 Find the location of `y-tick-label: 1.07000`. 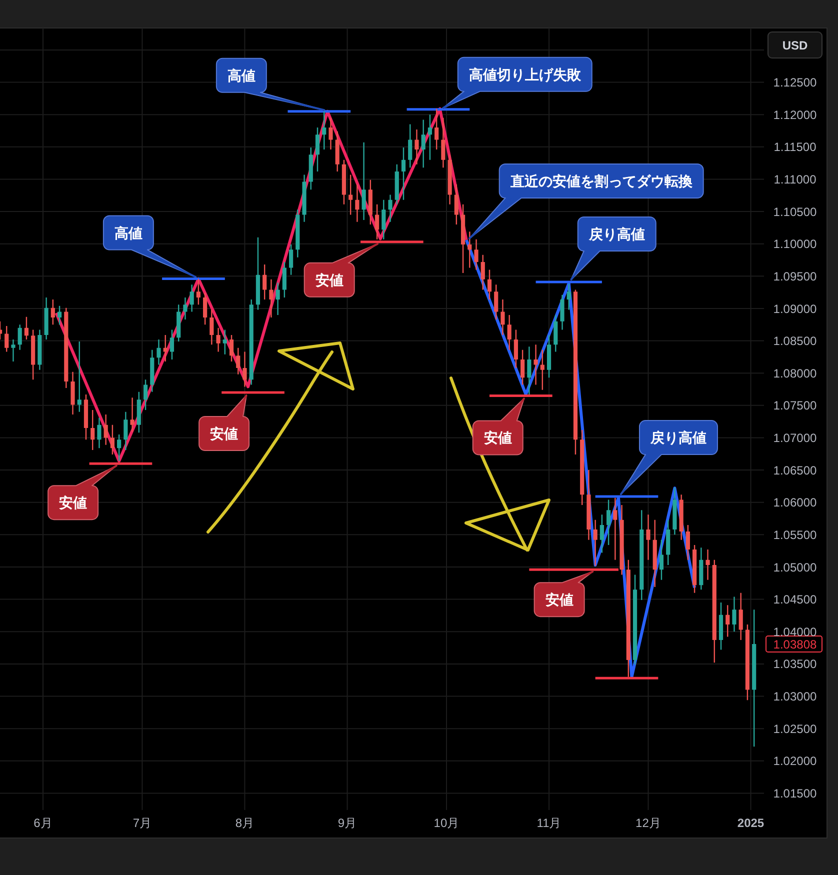

y-tick-label: 1.07000 is located at coordinates (795, 438).